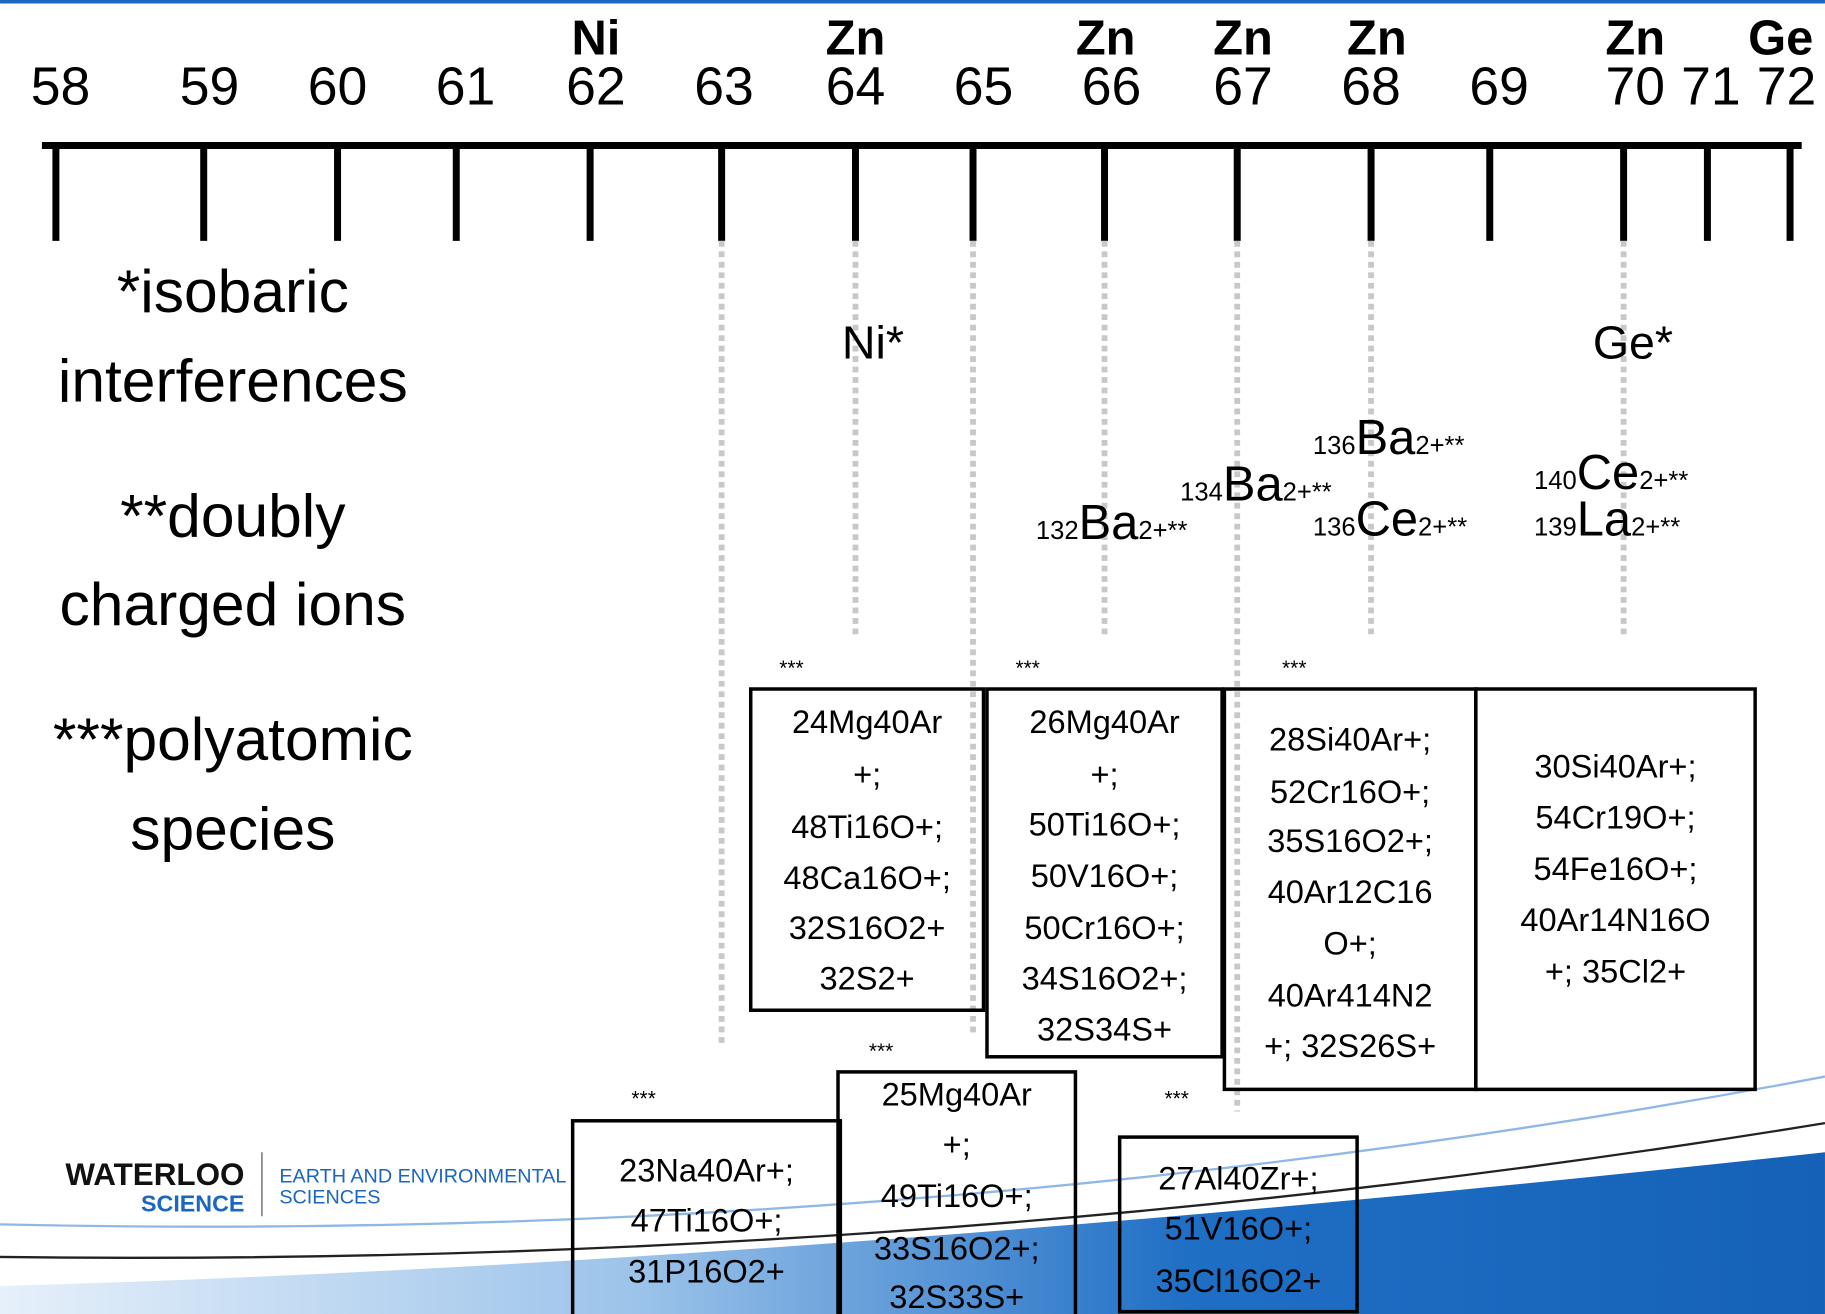 This screenshot has width=1825, height=1314. I want to click on box-line: 51V16O+;, so click(1239, 1229).